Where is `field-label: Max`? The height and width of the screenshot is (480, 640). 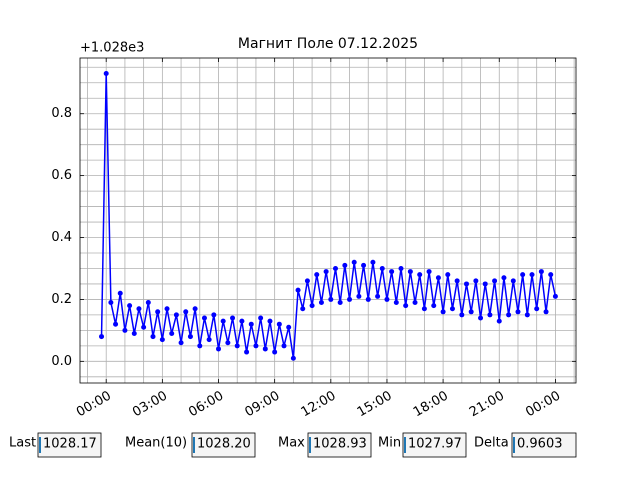 field-label: Max is located at coordinates (291, 443).